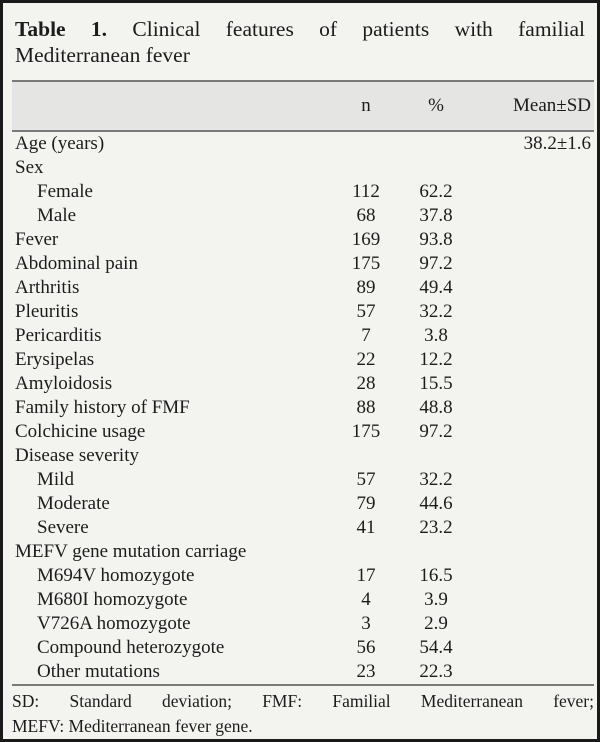 This screenshot has width=600, height=742. I want to click on row-label: Mild, so click(55, 479).